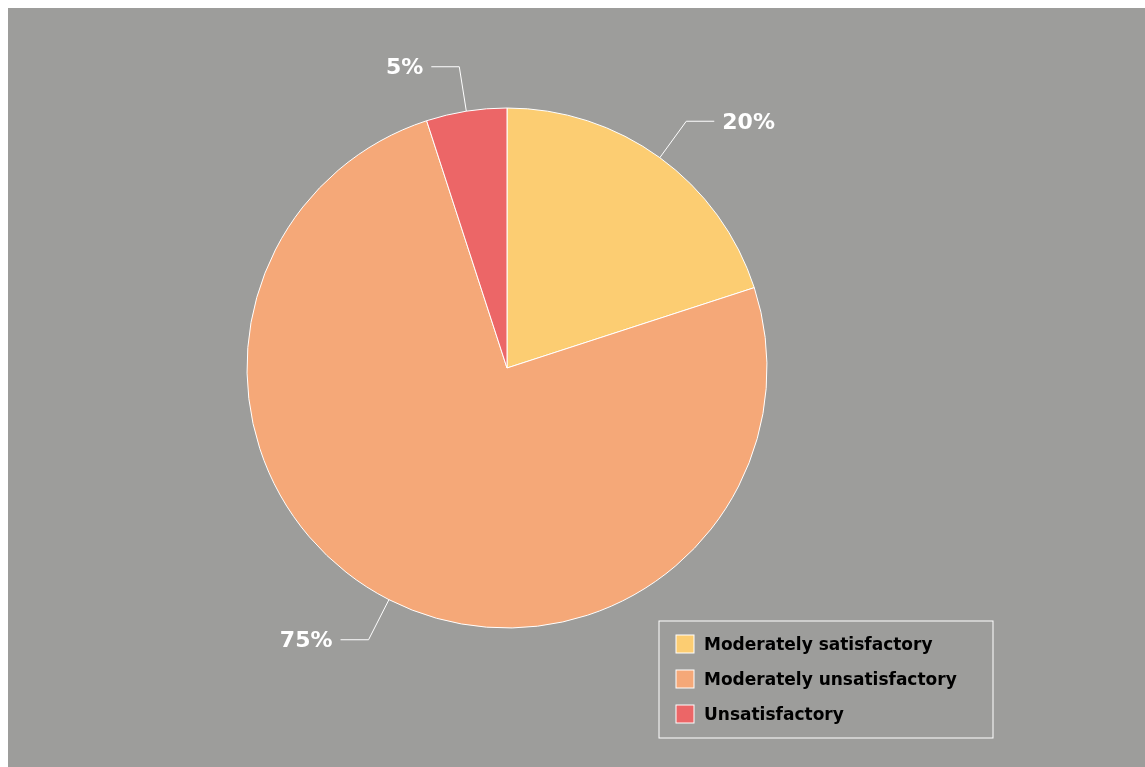  What do you see at coordinates (830, 678) in the screenshot?
I see `legend-label: Moderately unsatisfactory` at bounding box center [830, 678].